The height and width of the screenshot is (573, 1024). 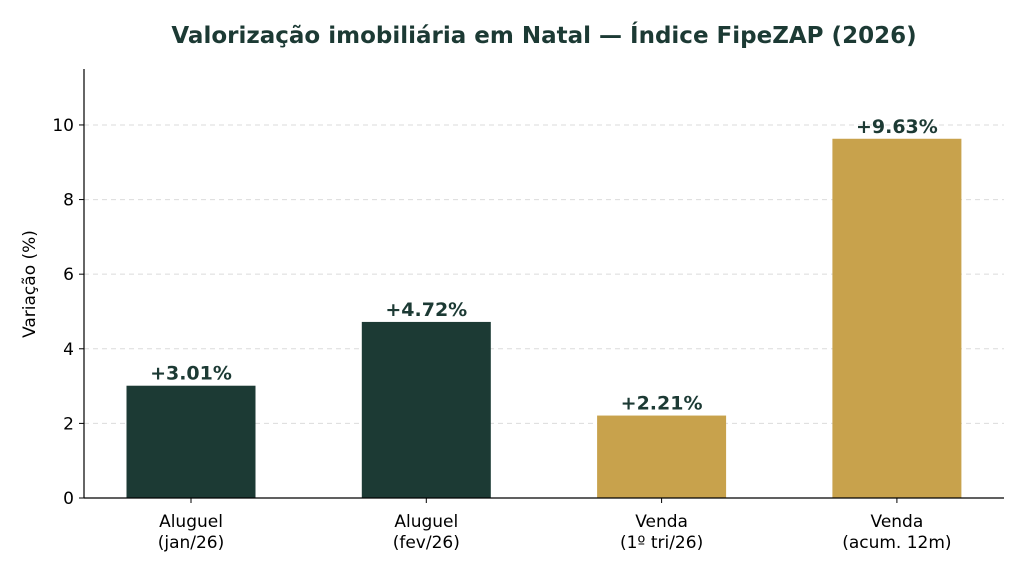 What do you see at coordinates (897, 127) in the screenshot?
I see `data-label: +9.63%` at bounding box center [897, 127].